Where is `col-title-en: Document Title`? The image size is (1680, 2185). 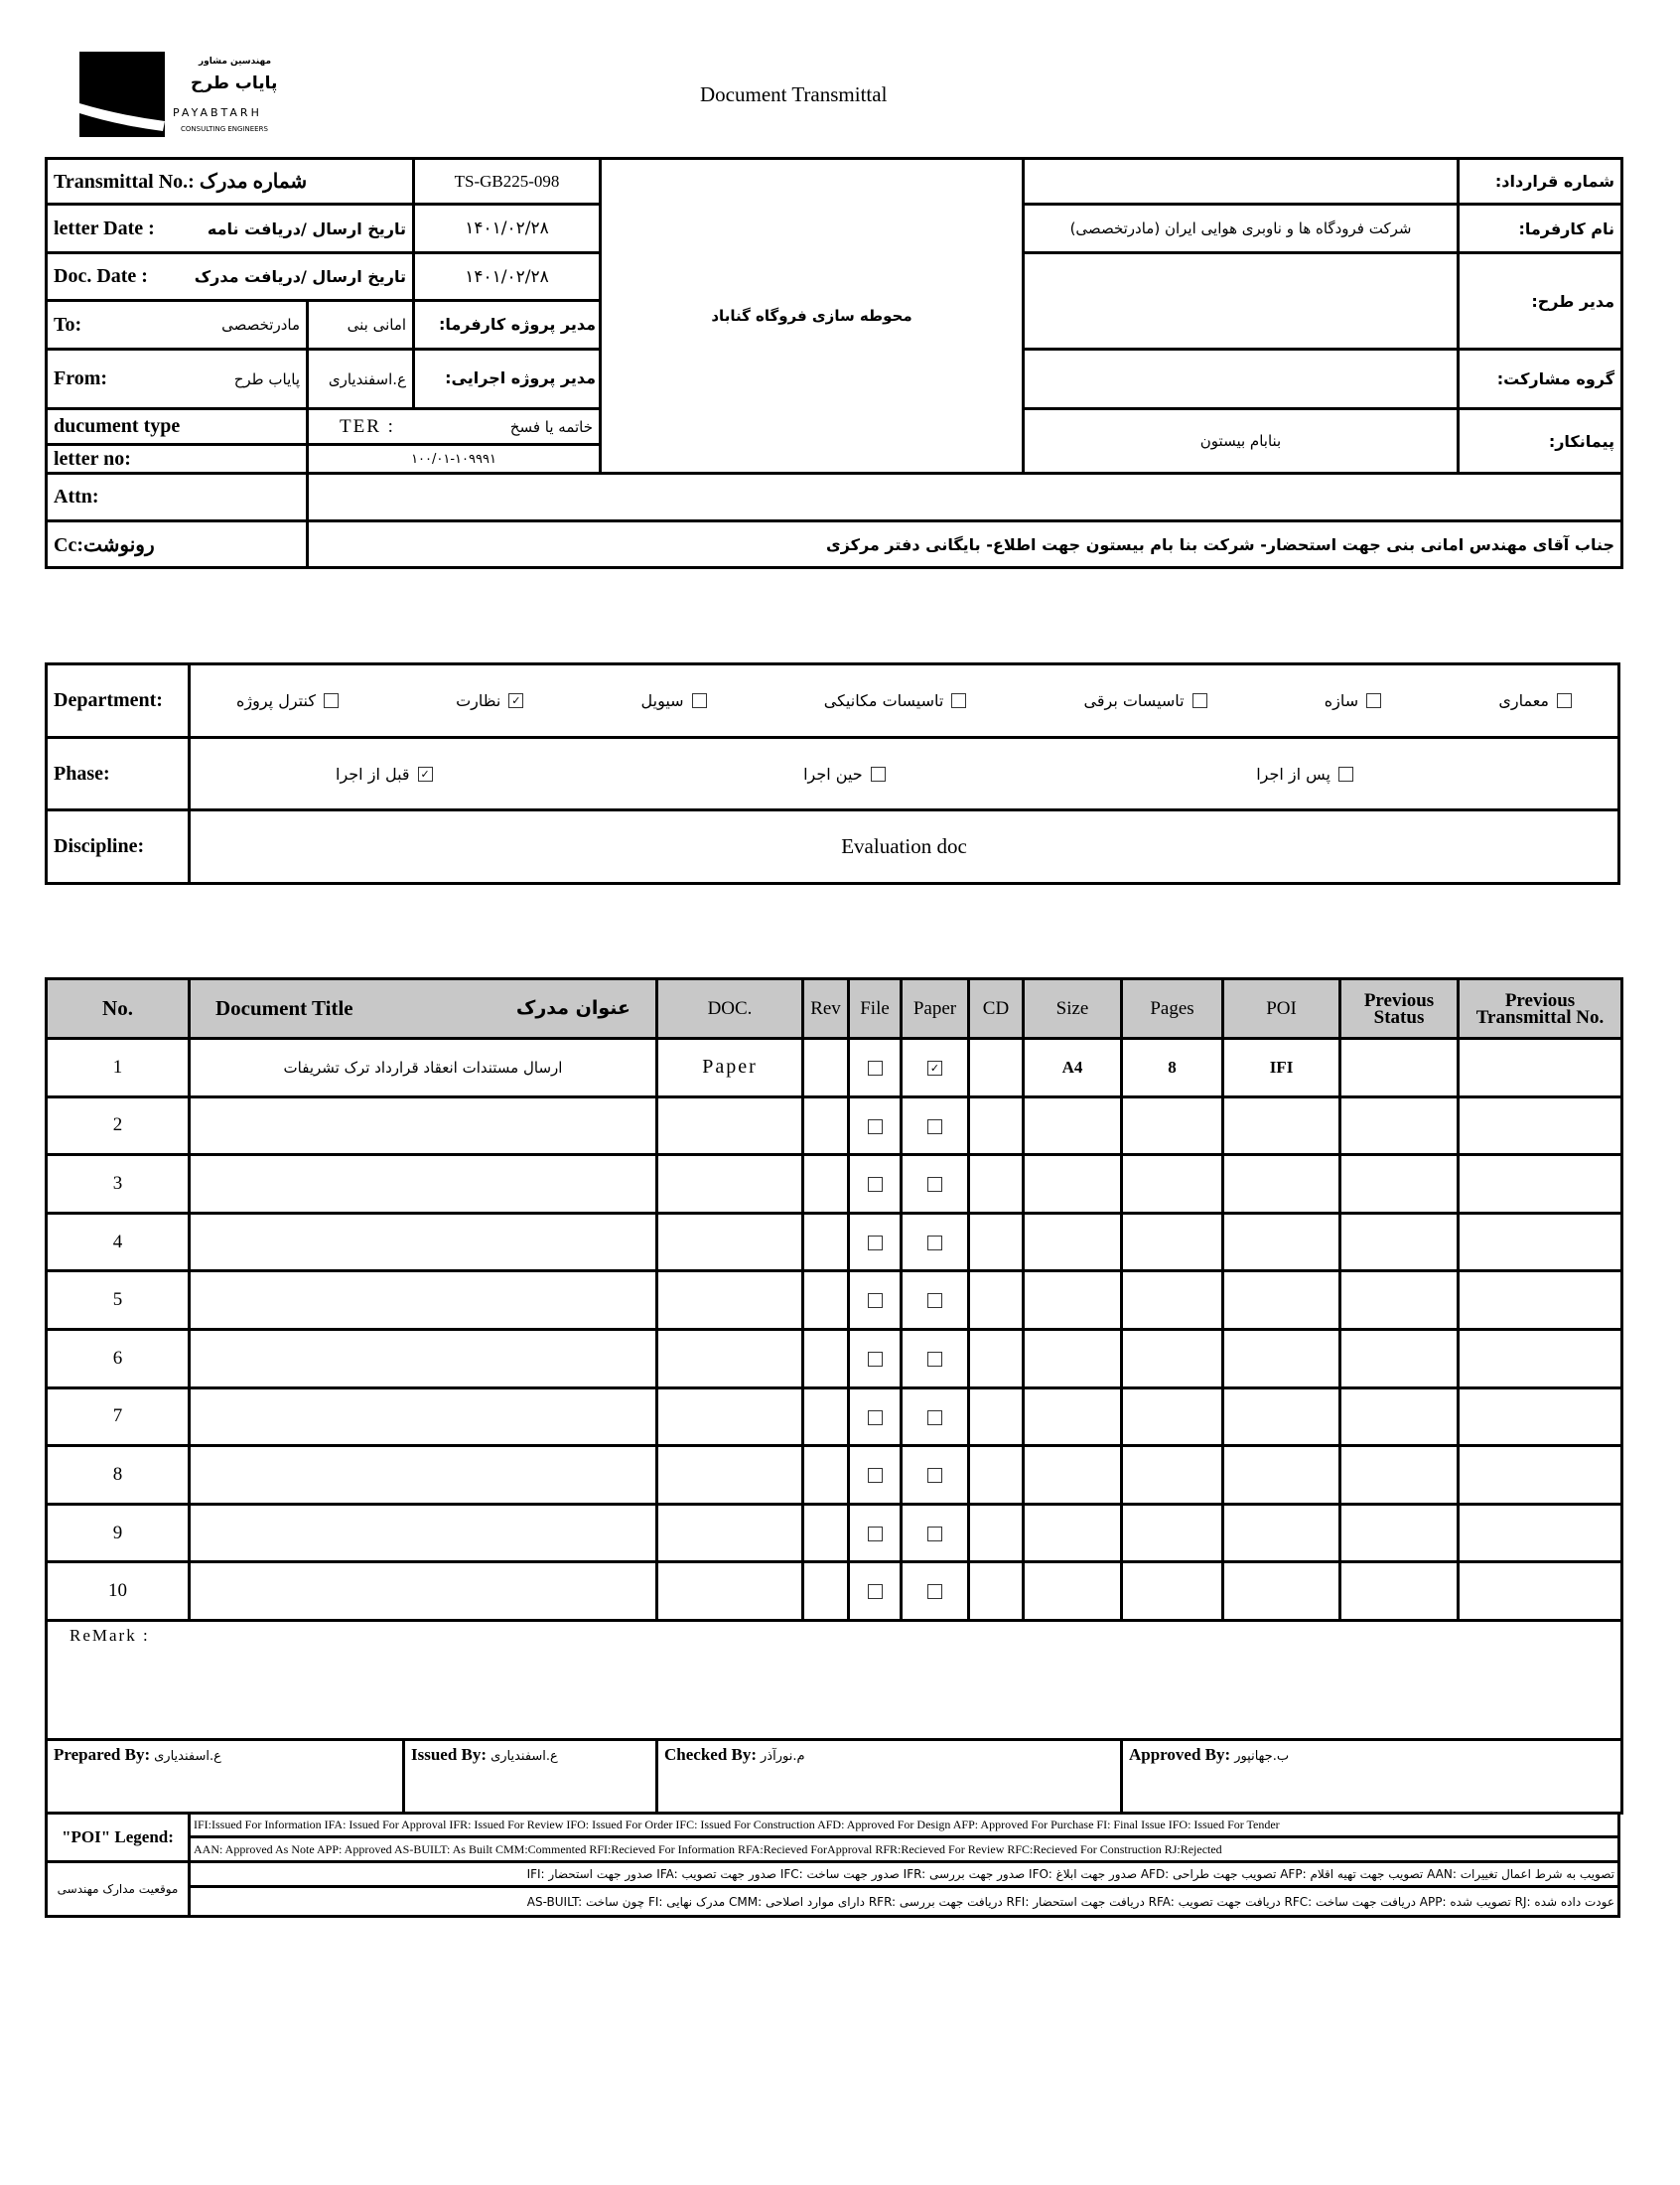 col-title-en: Document Title is located at coordinates (284, 1008).